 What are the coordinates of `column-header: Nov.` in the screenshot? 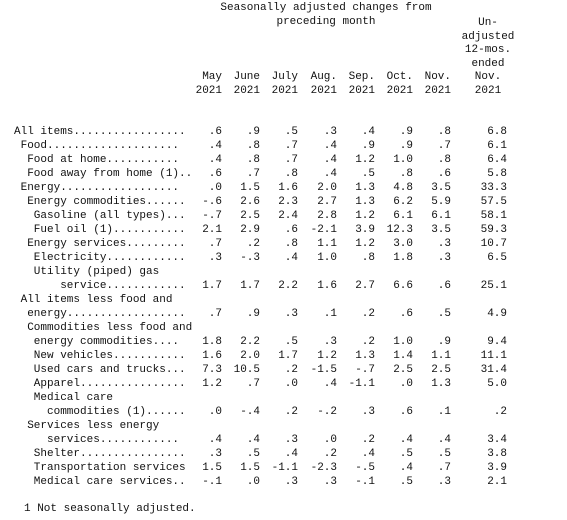 It's located at (437, 77).